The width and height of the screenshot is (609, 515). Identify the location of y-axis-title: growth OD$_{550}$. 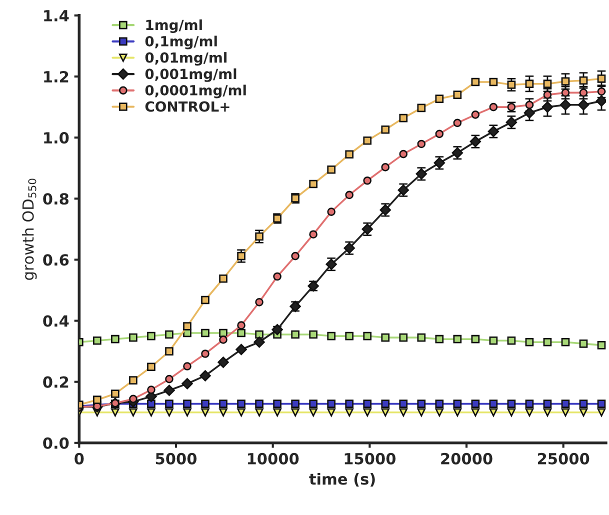
(29, 229).